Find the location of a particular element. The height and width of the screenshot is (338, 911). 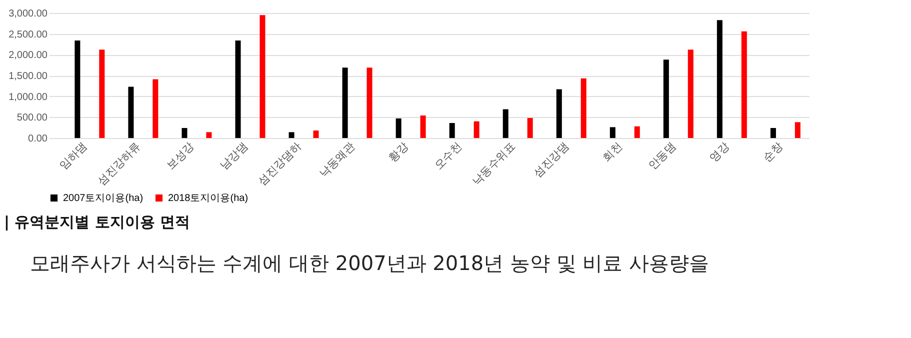

y-tick-label: 1,000.00 is located at coordinates (28, 97).